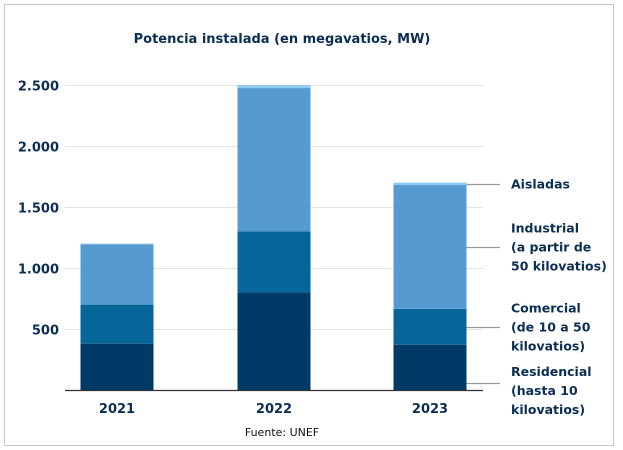 The image size is (623, 450). I want to click on x-tick-label: 2021, so click(117, 409).